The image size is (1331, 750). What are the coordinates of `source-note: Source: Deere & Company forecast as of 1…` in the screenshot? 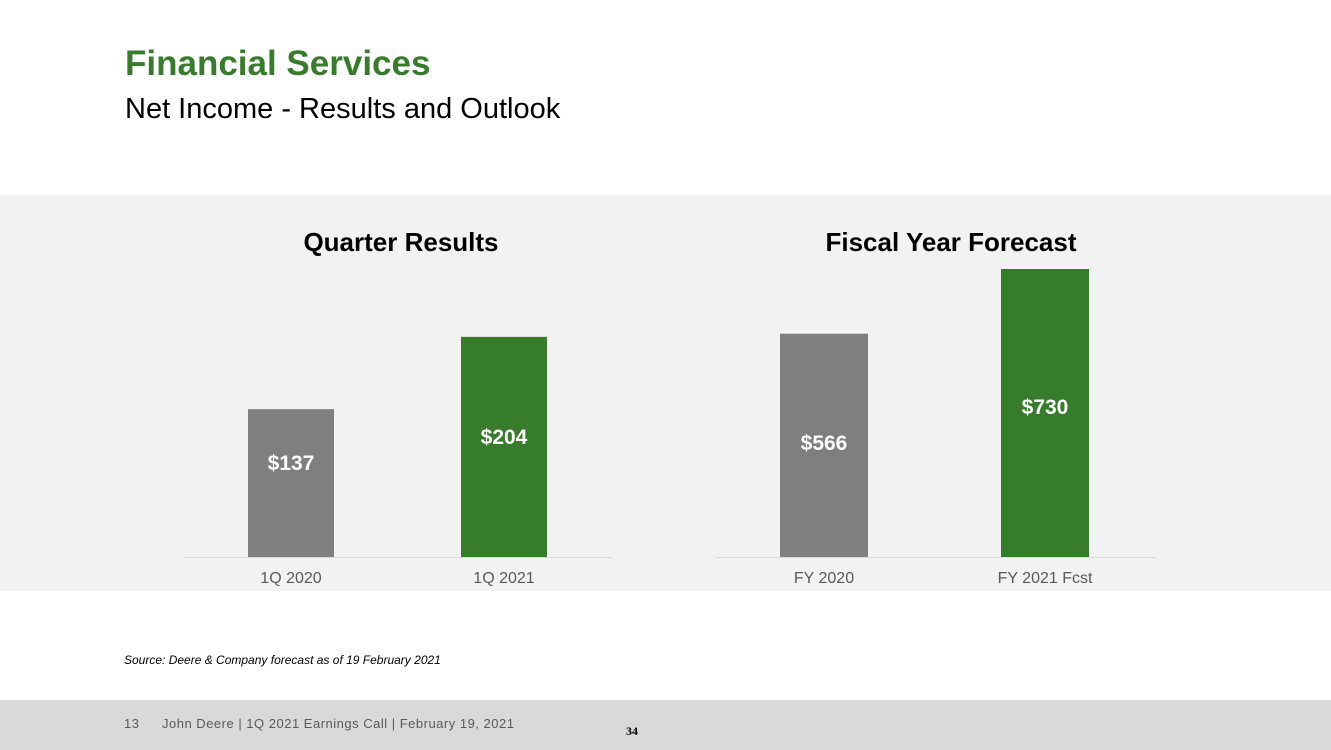 It's located at (282, 660).